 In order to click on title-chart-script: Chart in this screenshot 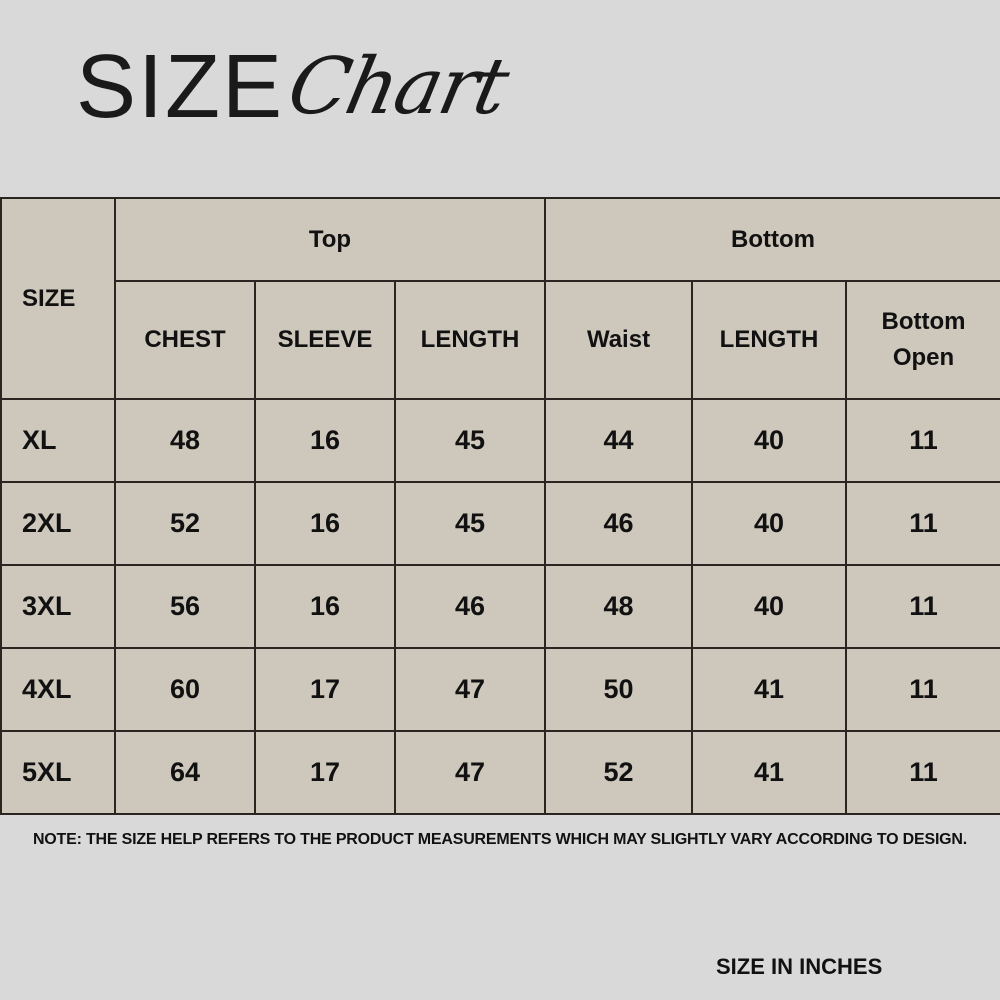, I will do `click(397, 87)`.